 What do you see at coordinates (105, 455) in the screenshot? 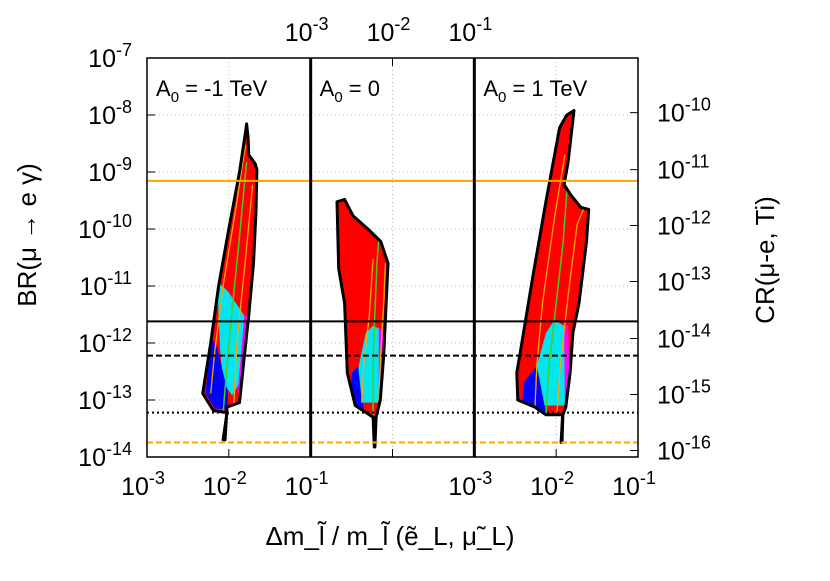
I see `y-tick-label: 10⁻¹⁴` at bounding box center [105, 455].